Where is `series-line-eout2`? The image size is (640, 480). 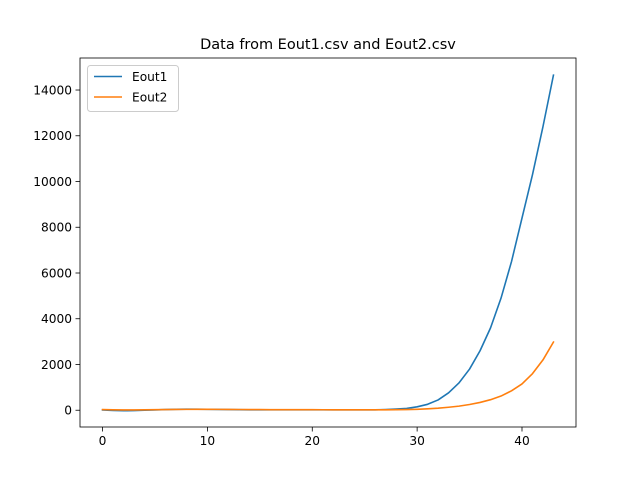 series-line-eout2 is located at coordinates (328, 375).